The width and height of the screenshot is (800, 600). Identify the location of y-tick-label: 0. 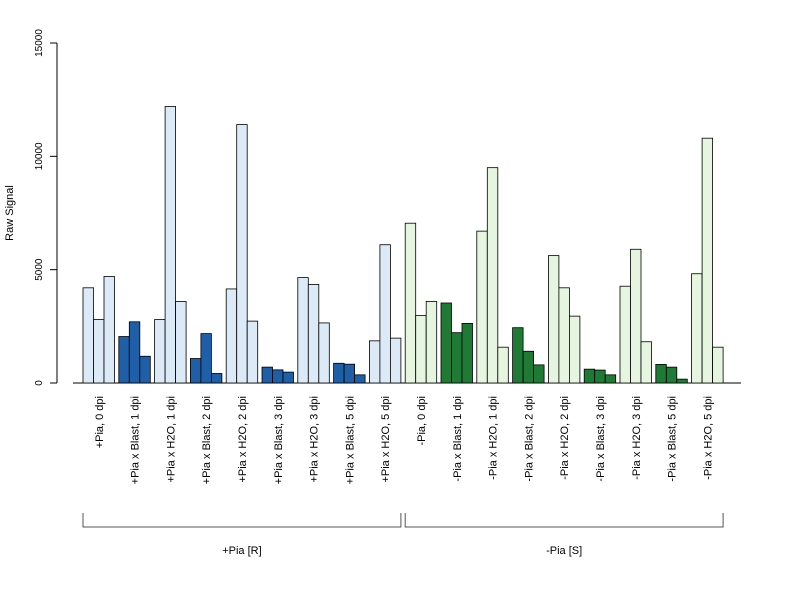
(39, 383).